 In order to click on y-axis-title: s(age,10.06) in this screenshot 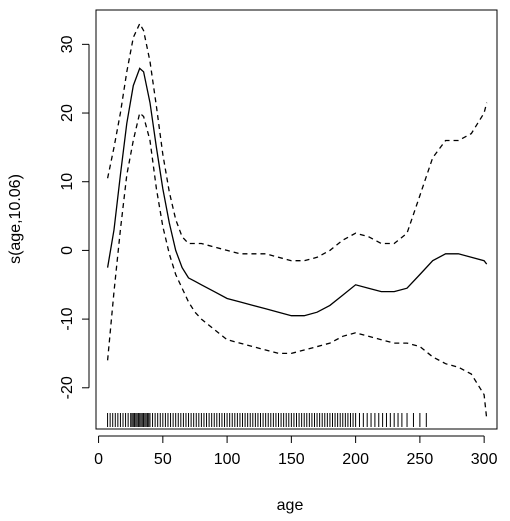, I will do `click(15, 219)`.